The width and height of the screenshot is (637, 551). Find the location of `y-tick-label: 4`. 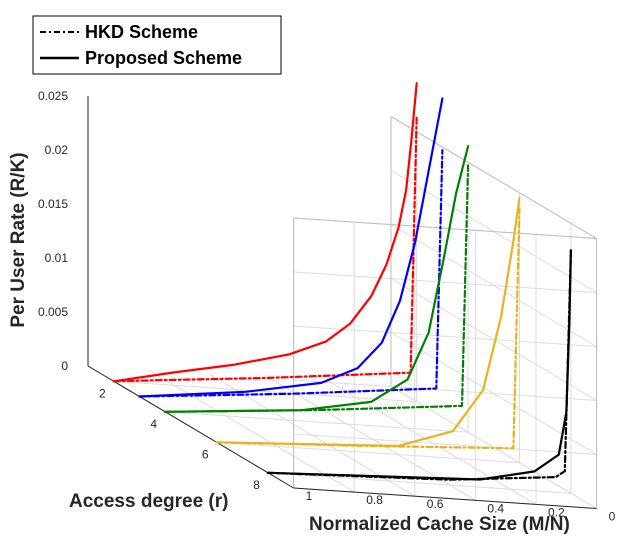

y-tick-label: 4 is located at coordinates (153, 424).